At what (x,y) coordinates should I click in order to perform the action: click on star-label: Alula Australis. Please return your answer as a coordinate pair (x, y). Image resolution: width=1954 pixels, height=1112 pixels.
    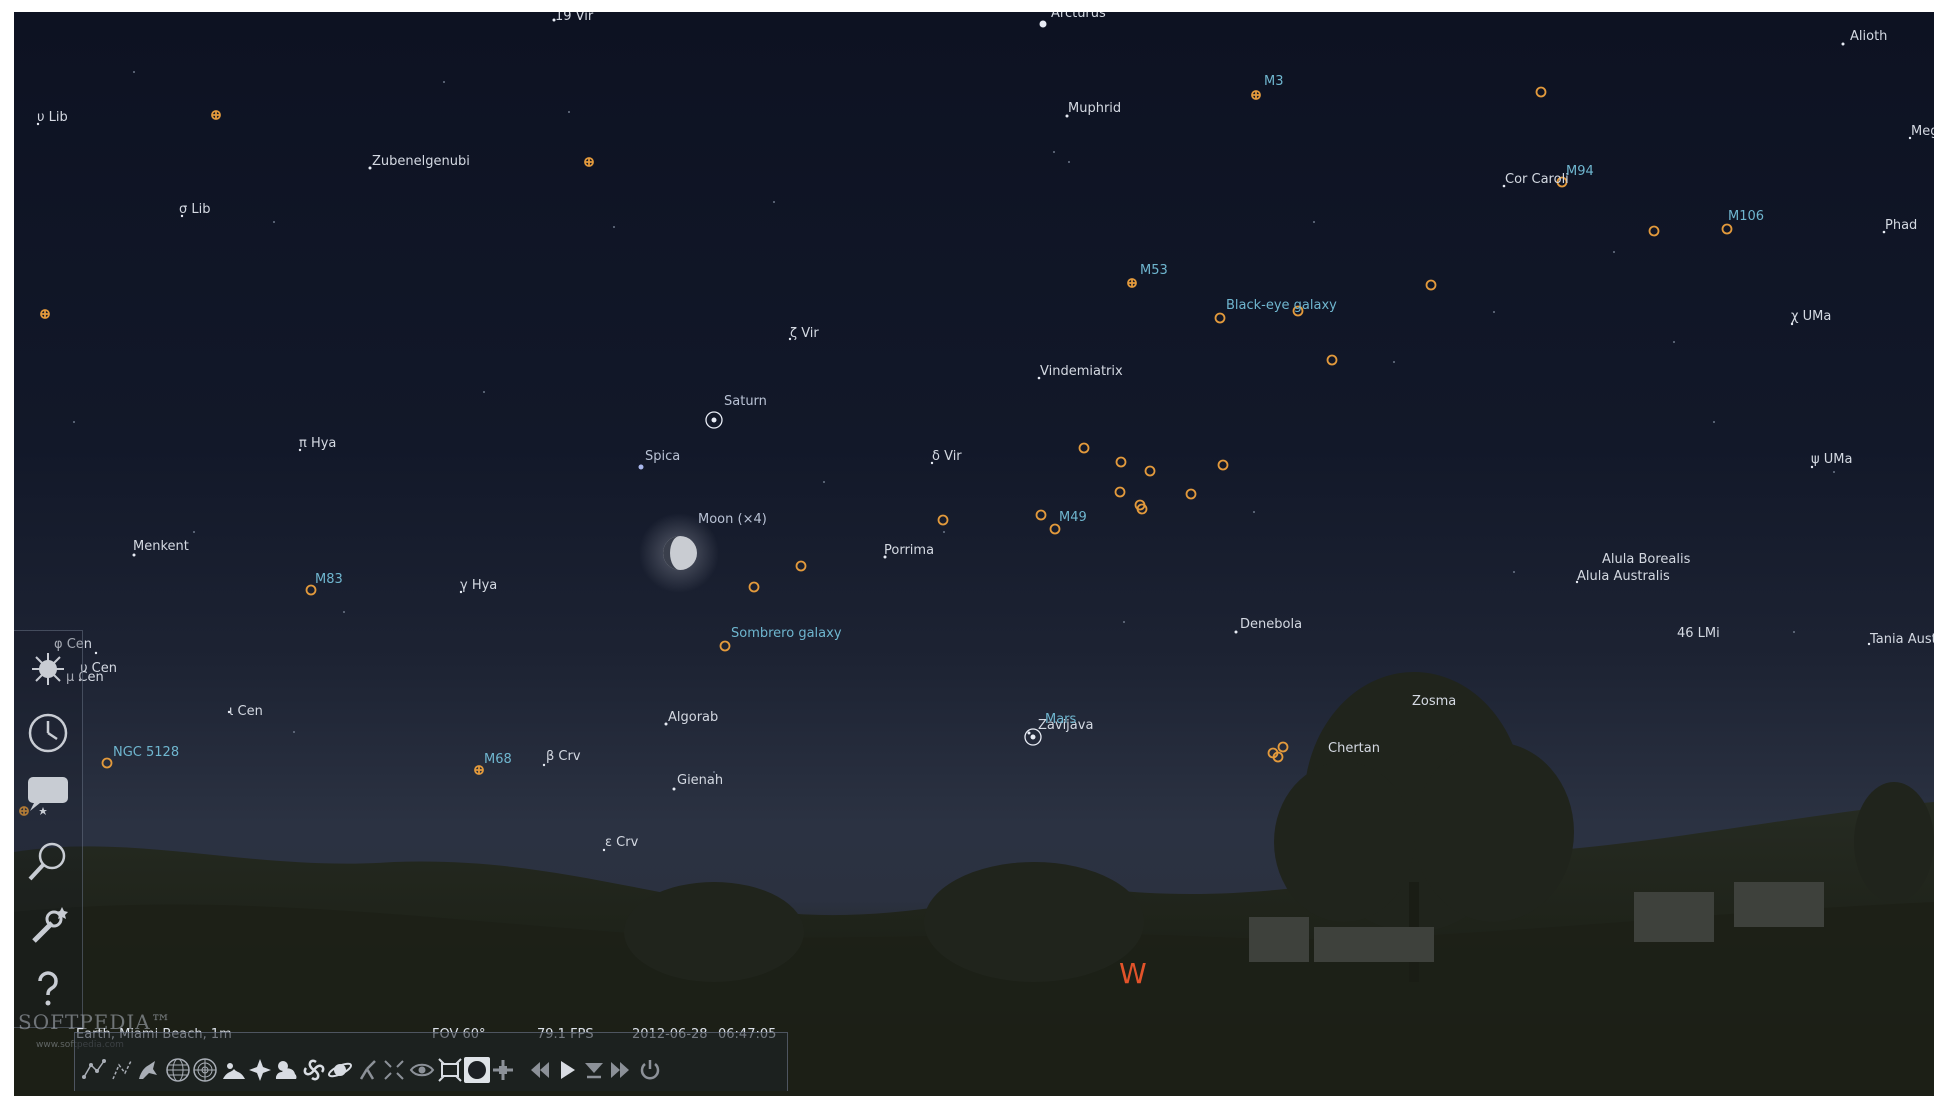
    Looking at the image, I should click on (1623, 576).